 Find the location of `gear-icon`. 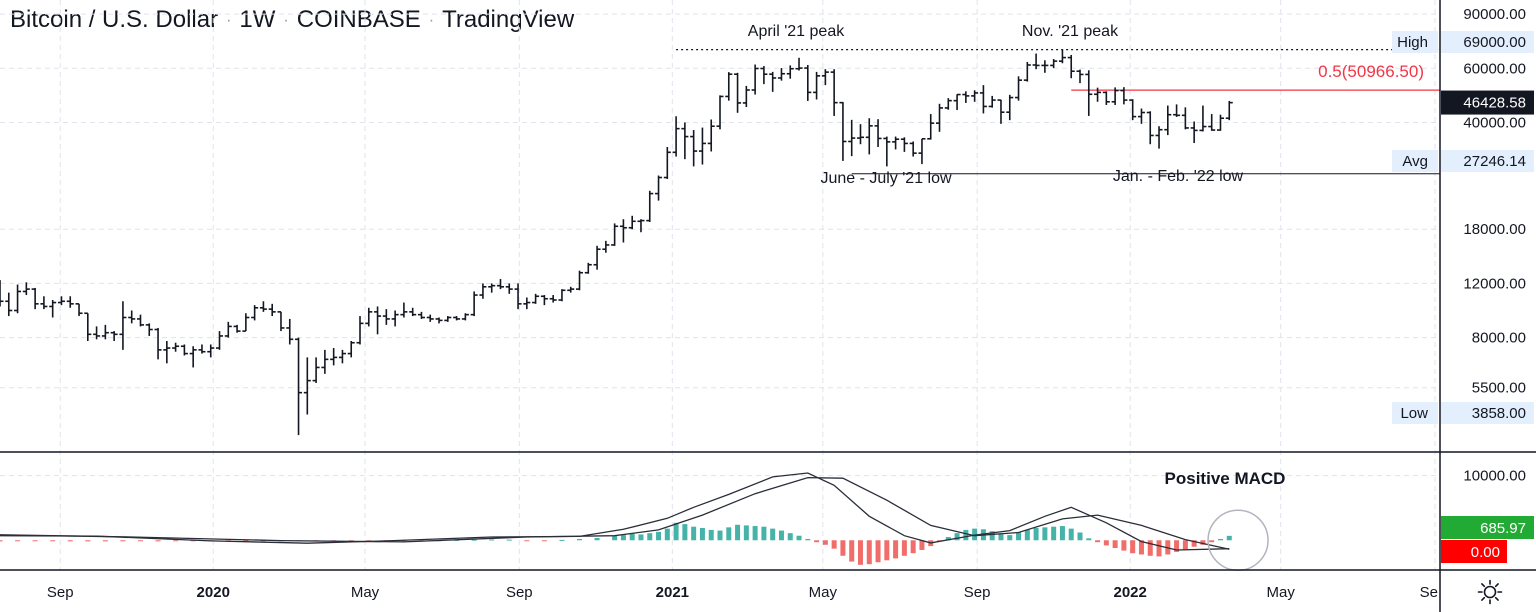

gear-icon is located at coordinates (1490, 592).